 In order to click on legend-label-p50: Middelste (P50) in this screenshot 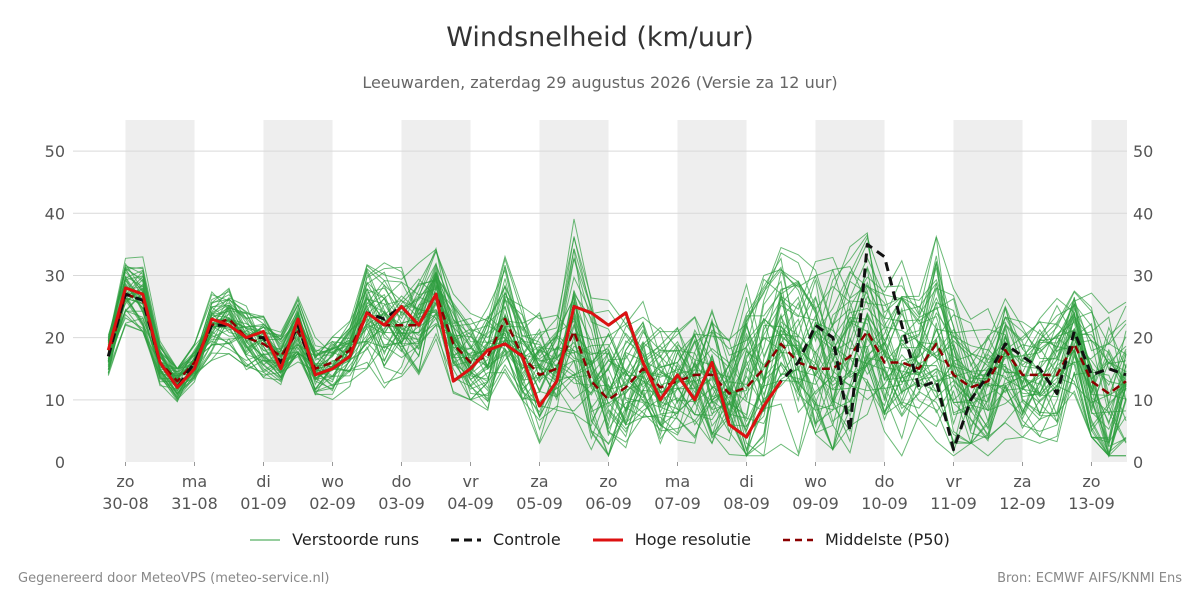, I will do `click(887, 539)`.